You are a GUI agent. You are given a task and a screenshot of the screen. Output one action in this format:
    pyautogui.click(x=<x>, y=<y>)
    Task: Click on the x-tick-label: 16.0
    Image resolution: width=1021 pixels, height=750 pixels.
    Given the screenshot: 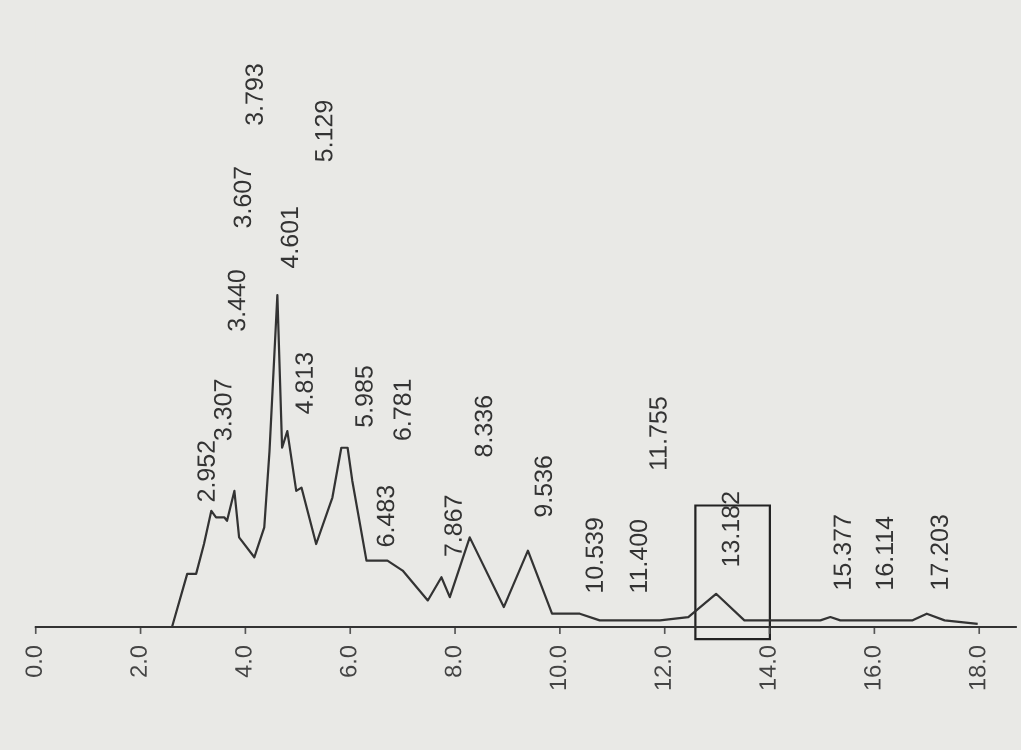 What is the action you would take?
    pyautogui.click(x=872, y=667)
    